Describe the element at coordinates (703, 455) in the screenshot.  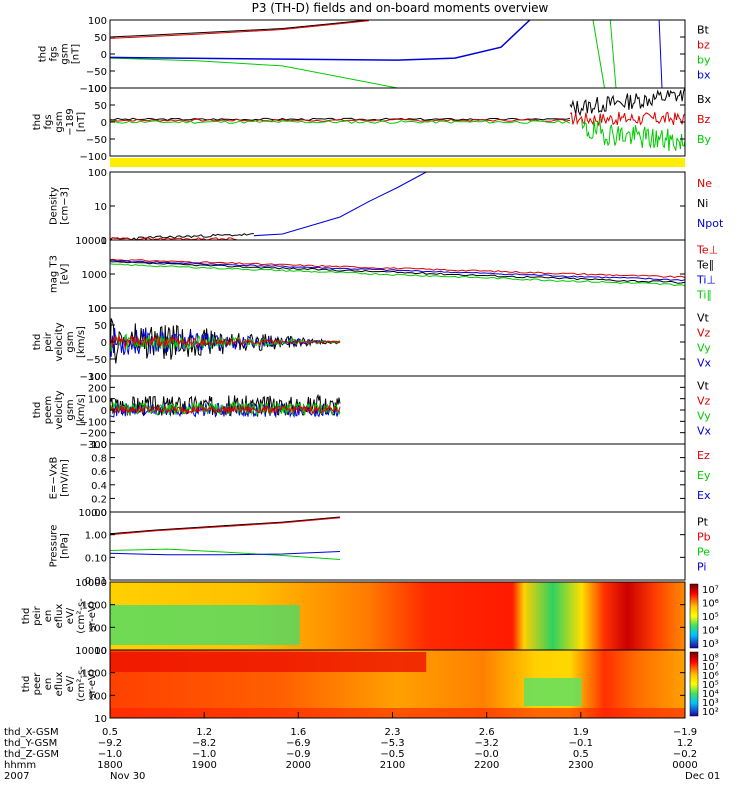
I see `legend-Ez: Ez` at that location.